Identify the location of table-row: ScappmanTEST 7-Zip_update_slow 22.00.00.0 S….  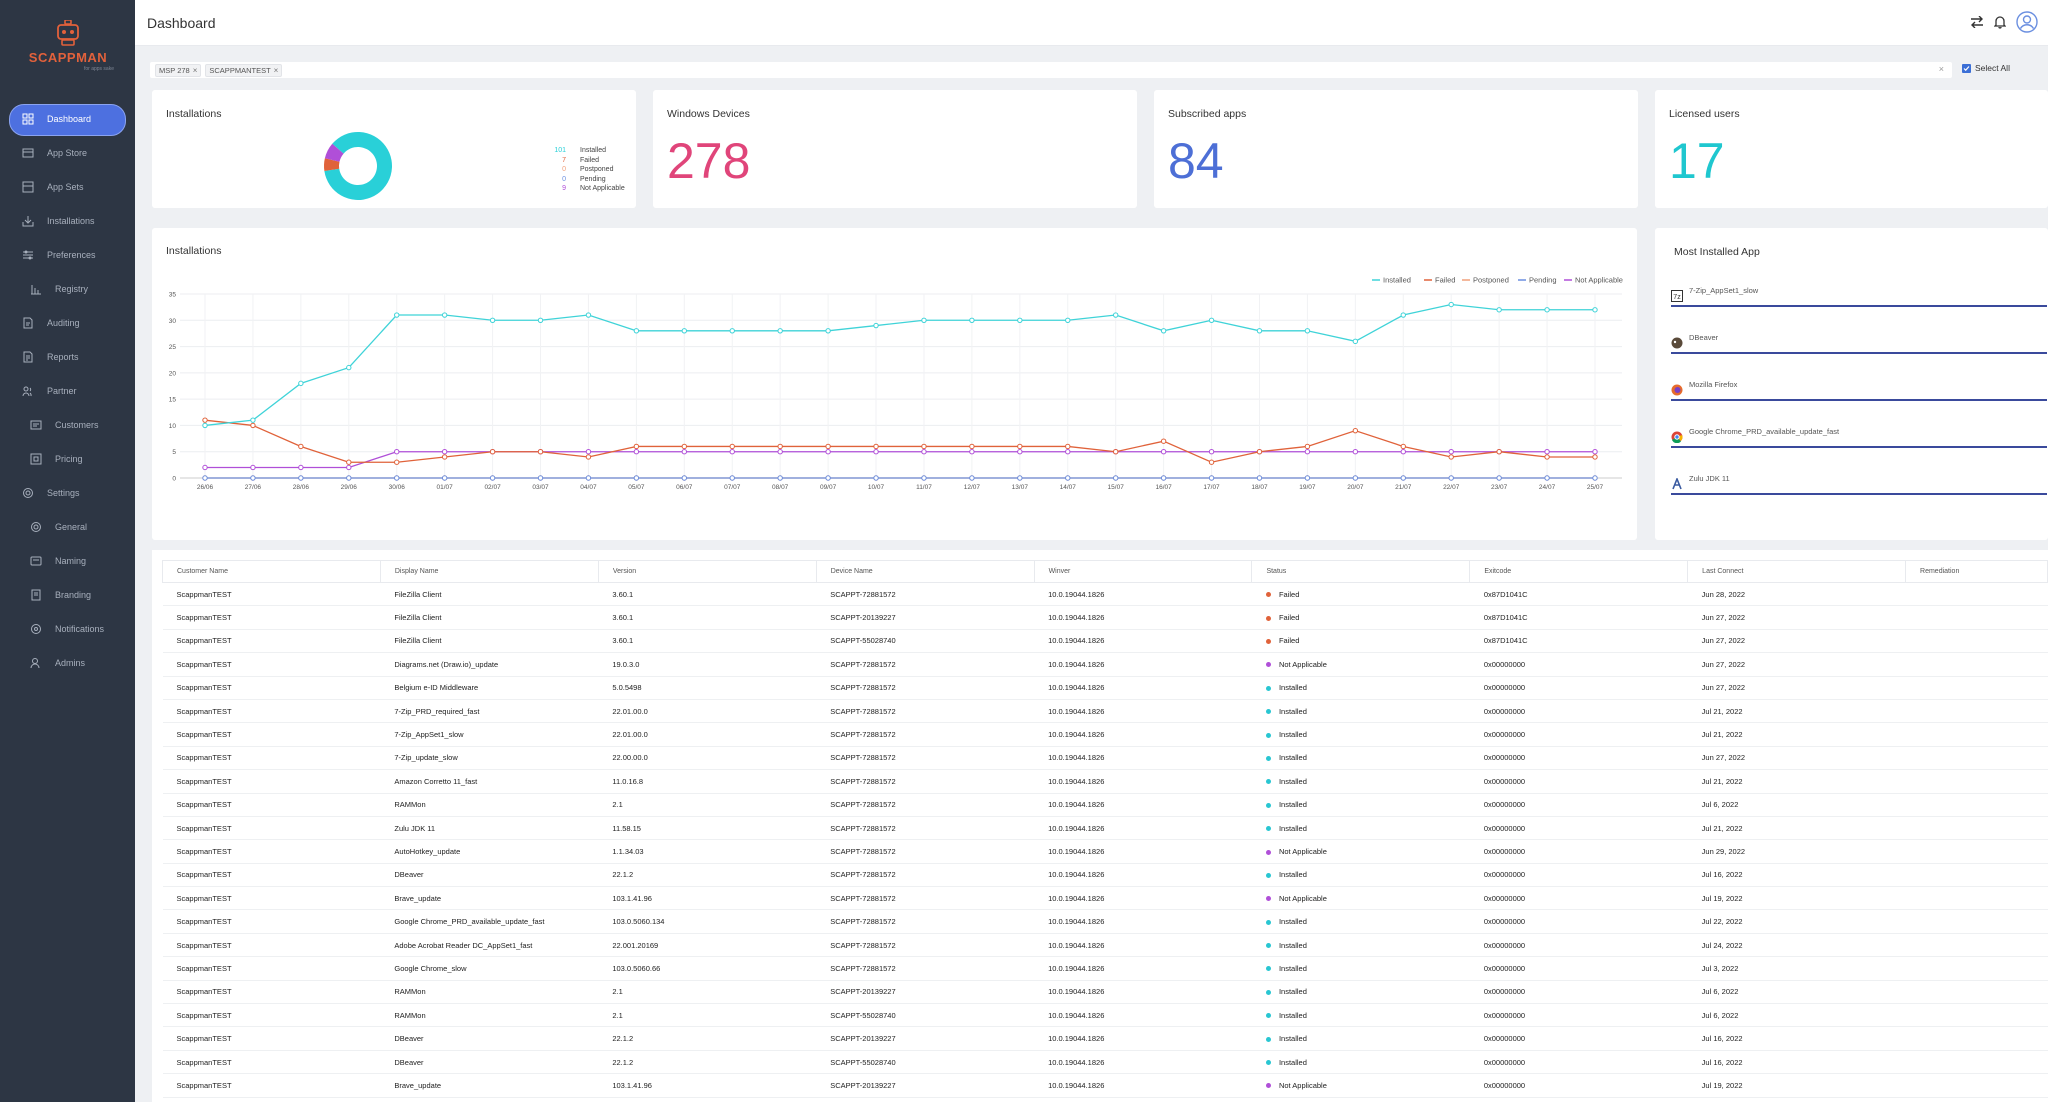
(1105, 758).